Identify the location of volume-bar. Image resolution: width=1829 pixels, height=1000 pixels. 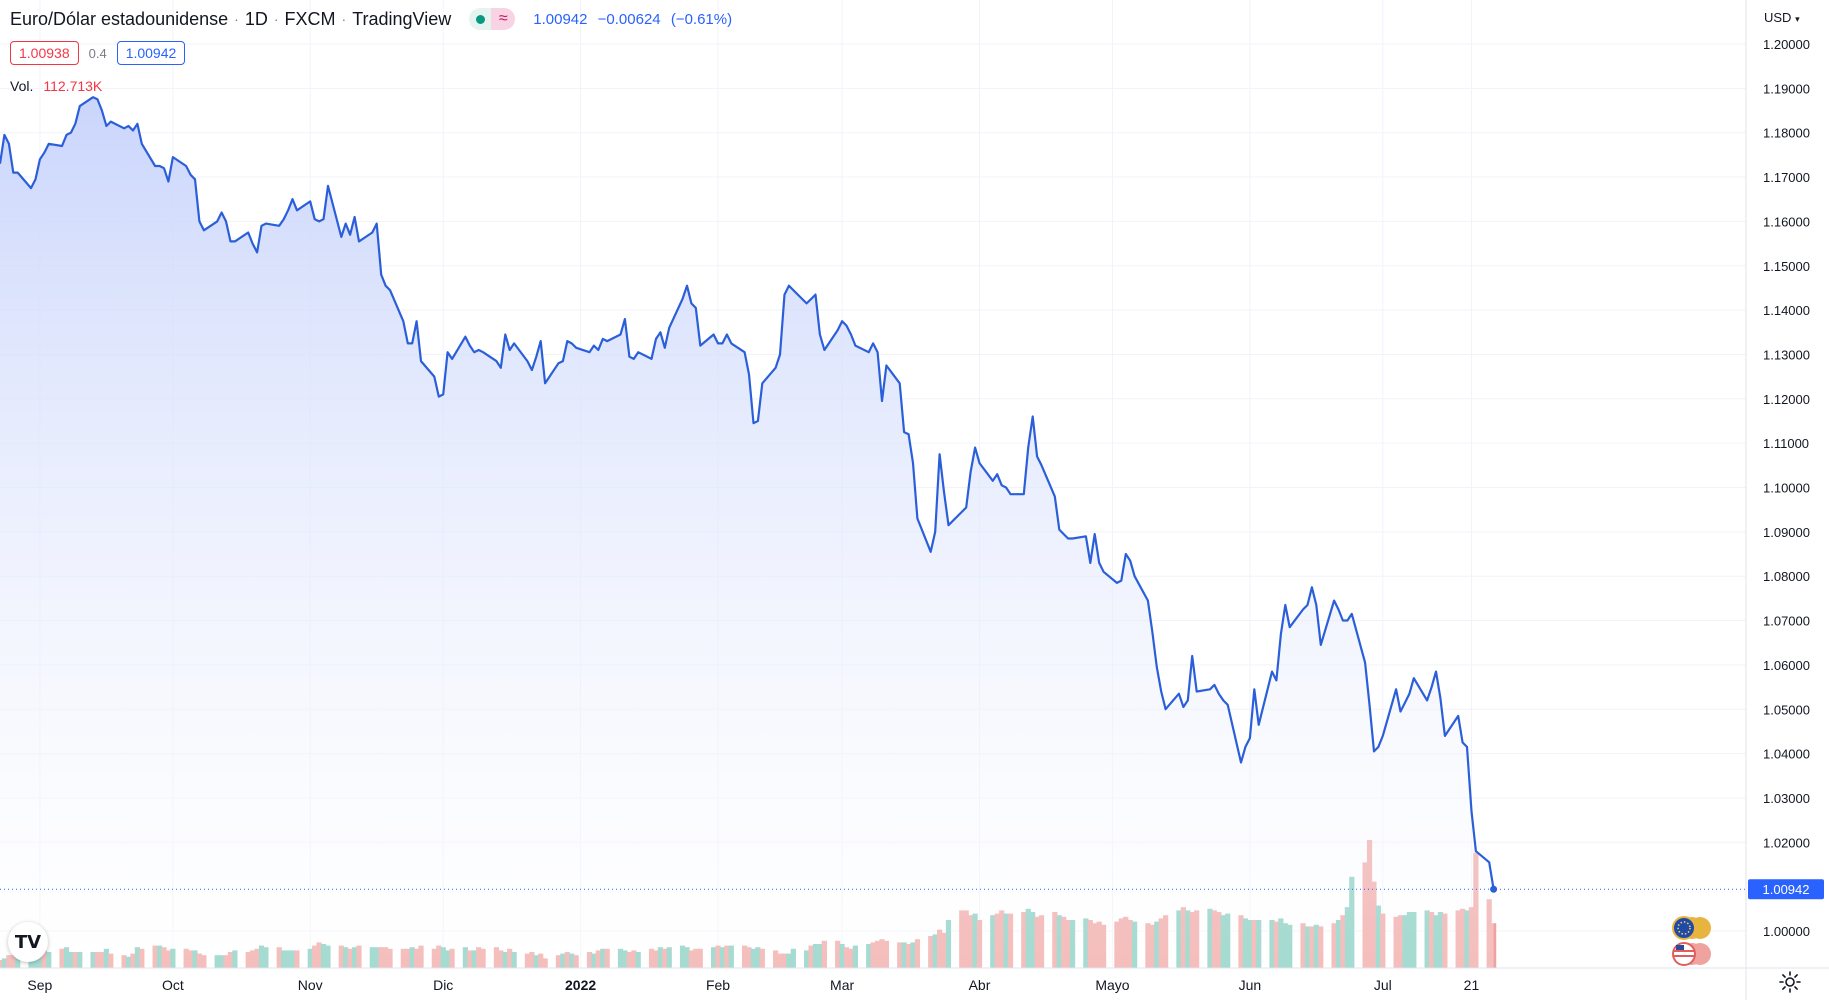
(1494, 945).